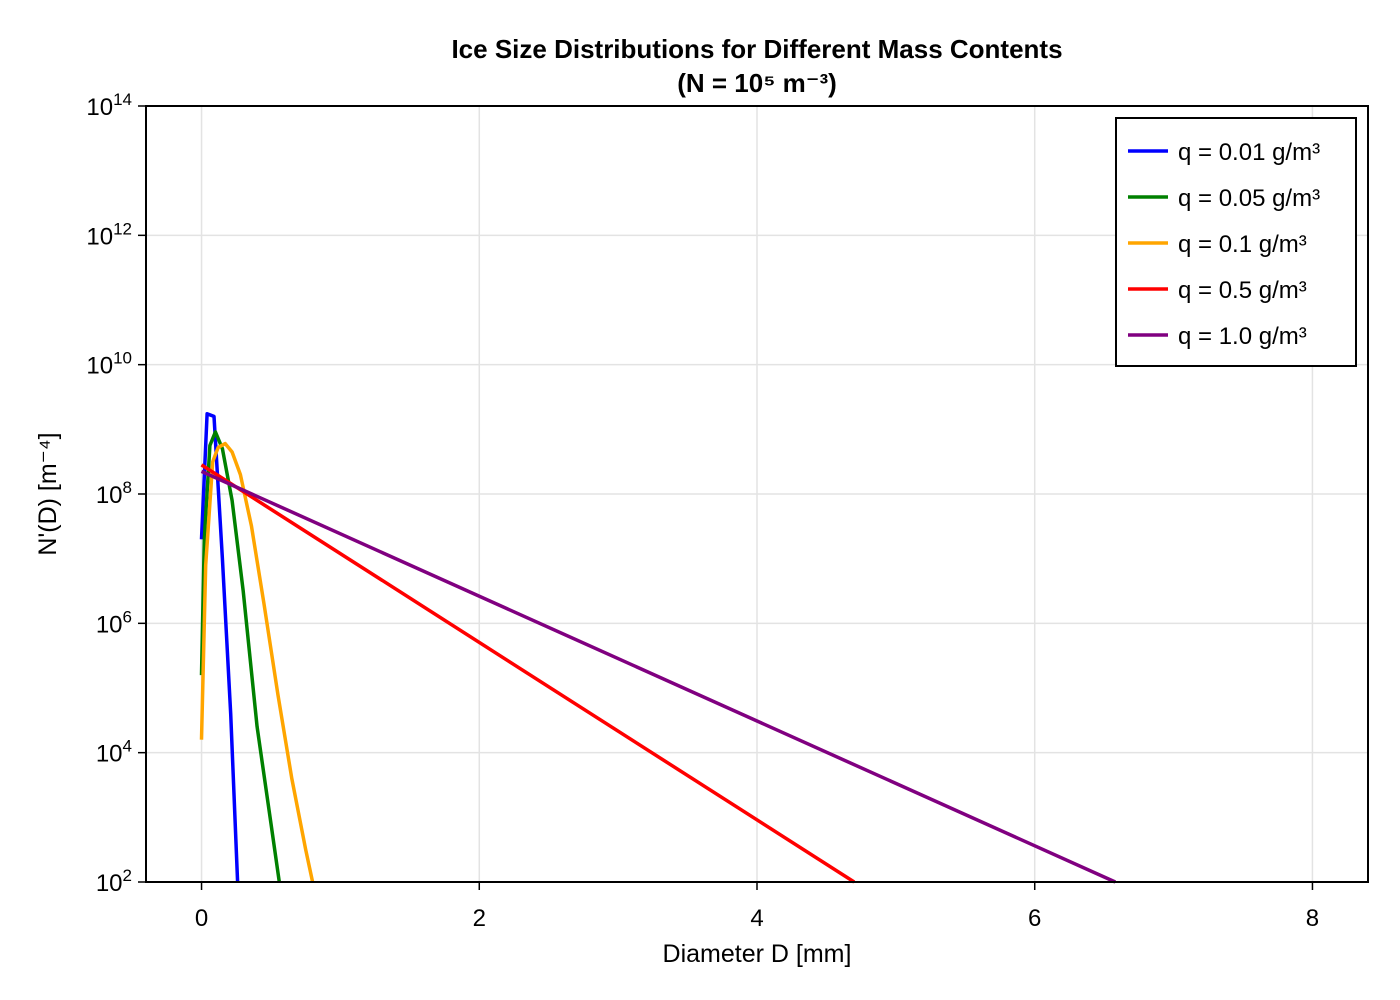 This screenshot has height=1000, width=1400. What do you see at coordinates (127, 487) in the screenshot?
I see `y-tick-exponent: 8` at bounding box center [127, 487].